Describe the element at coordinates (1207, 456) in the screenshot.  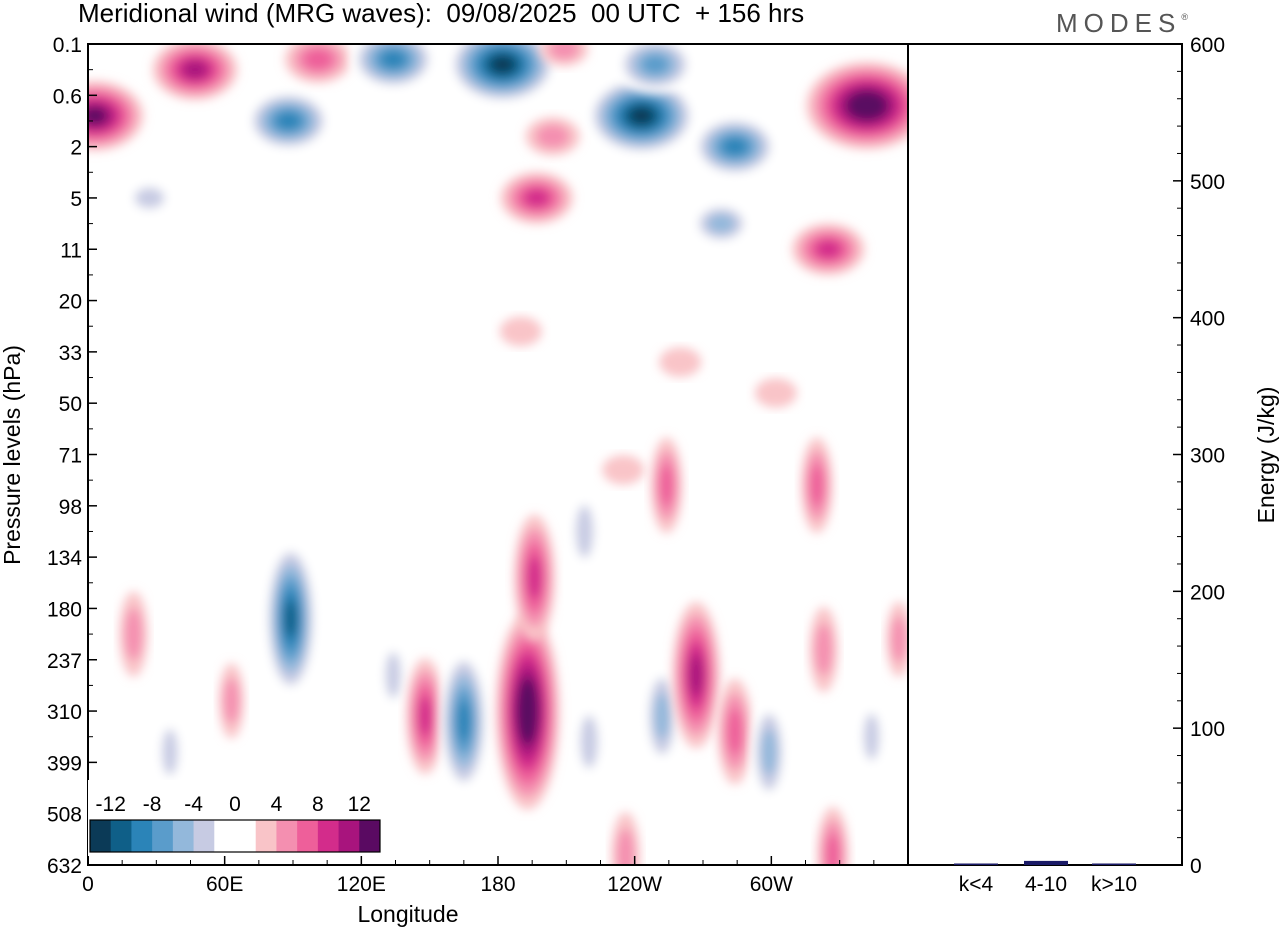
I see `energy-tick-label: 300` at that location.